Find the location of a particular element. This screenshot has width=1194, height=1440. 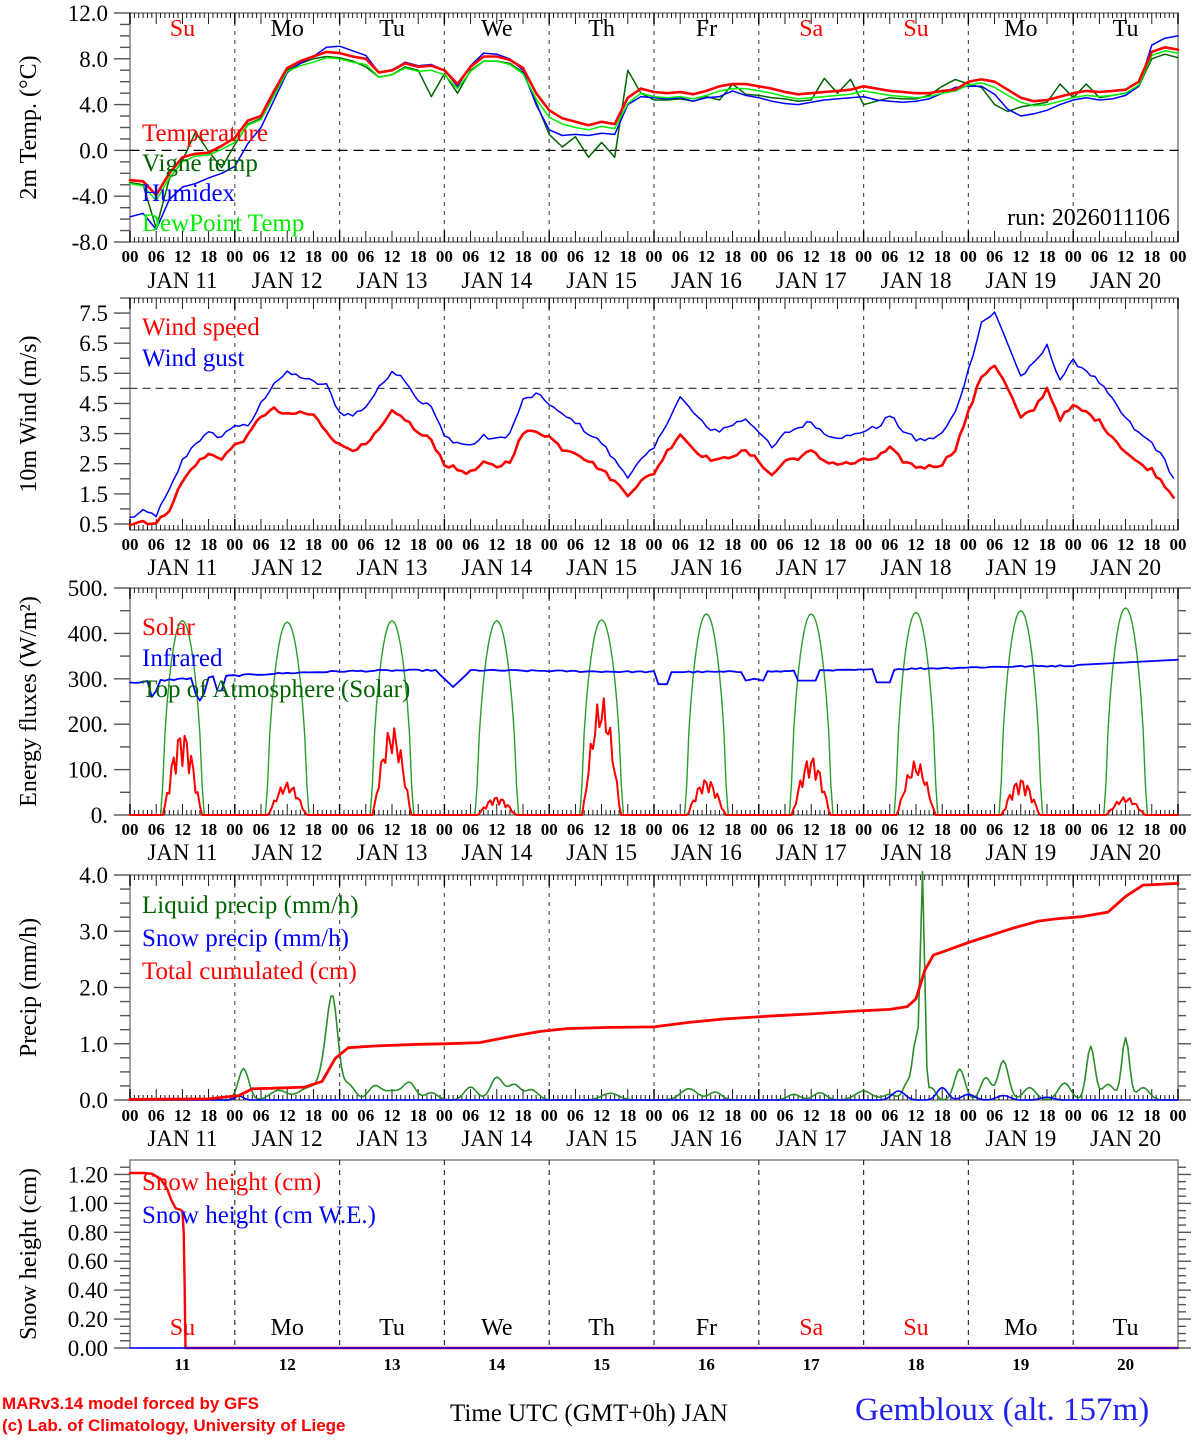

day-number: 16 is located at coordinates (706, 1364).